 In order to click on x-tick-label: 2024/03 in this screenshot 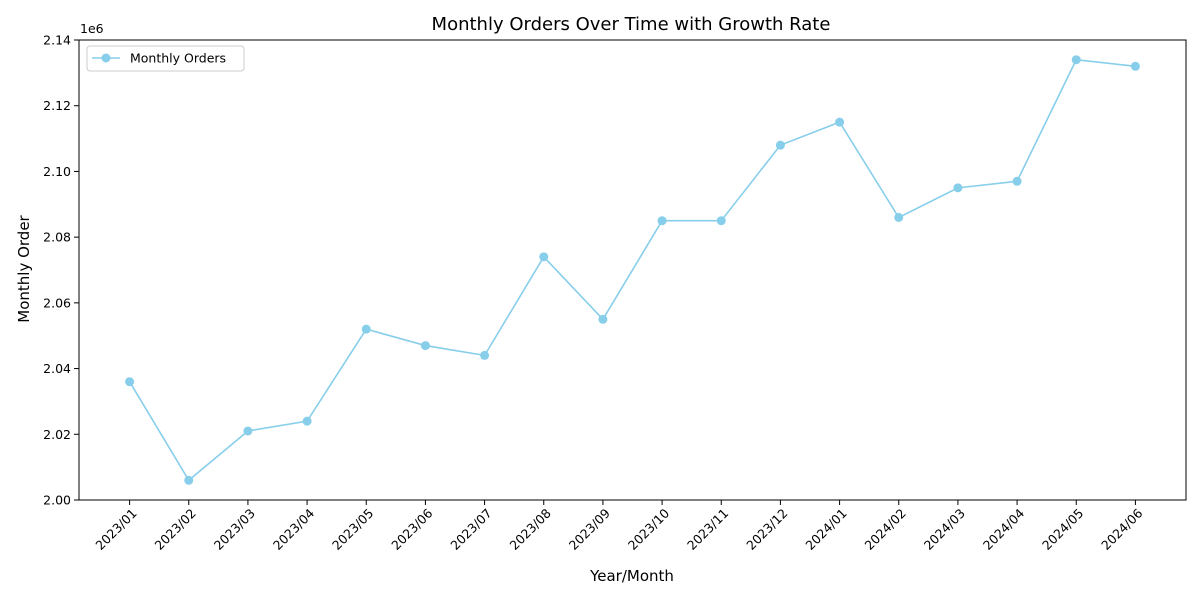, I will do `click(944, 529)`.